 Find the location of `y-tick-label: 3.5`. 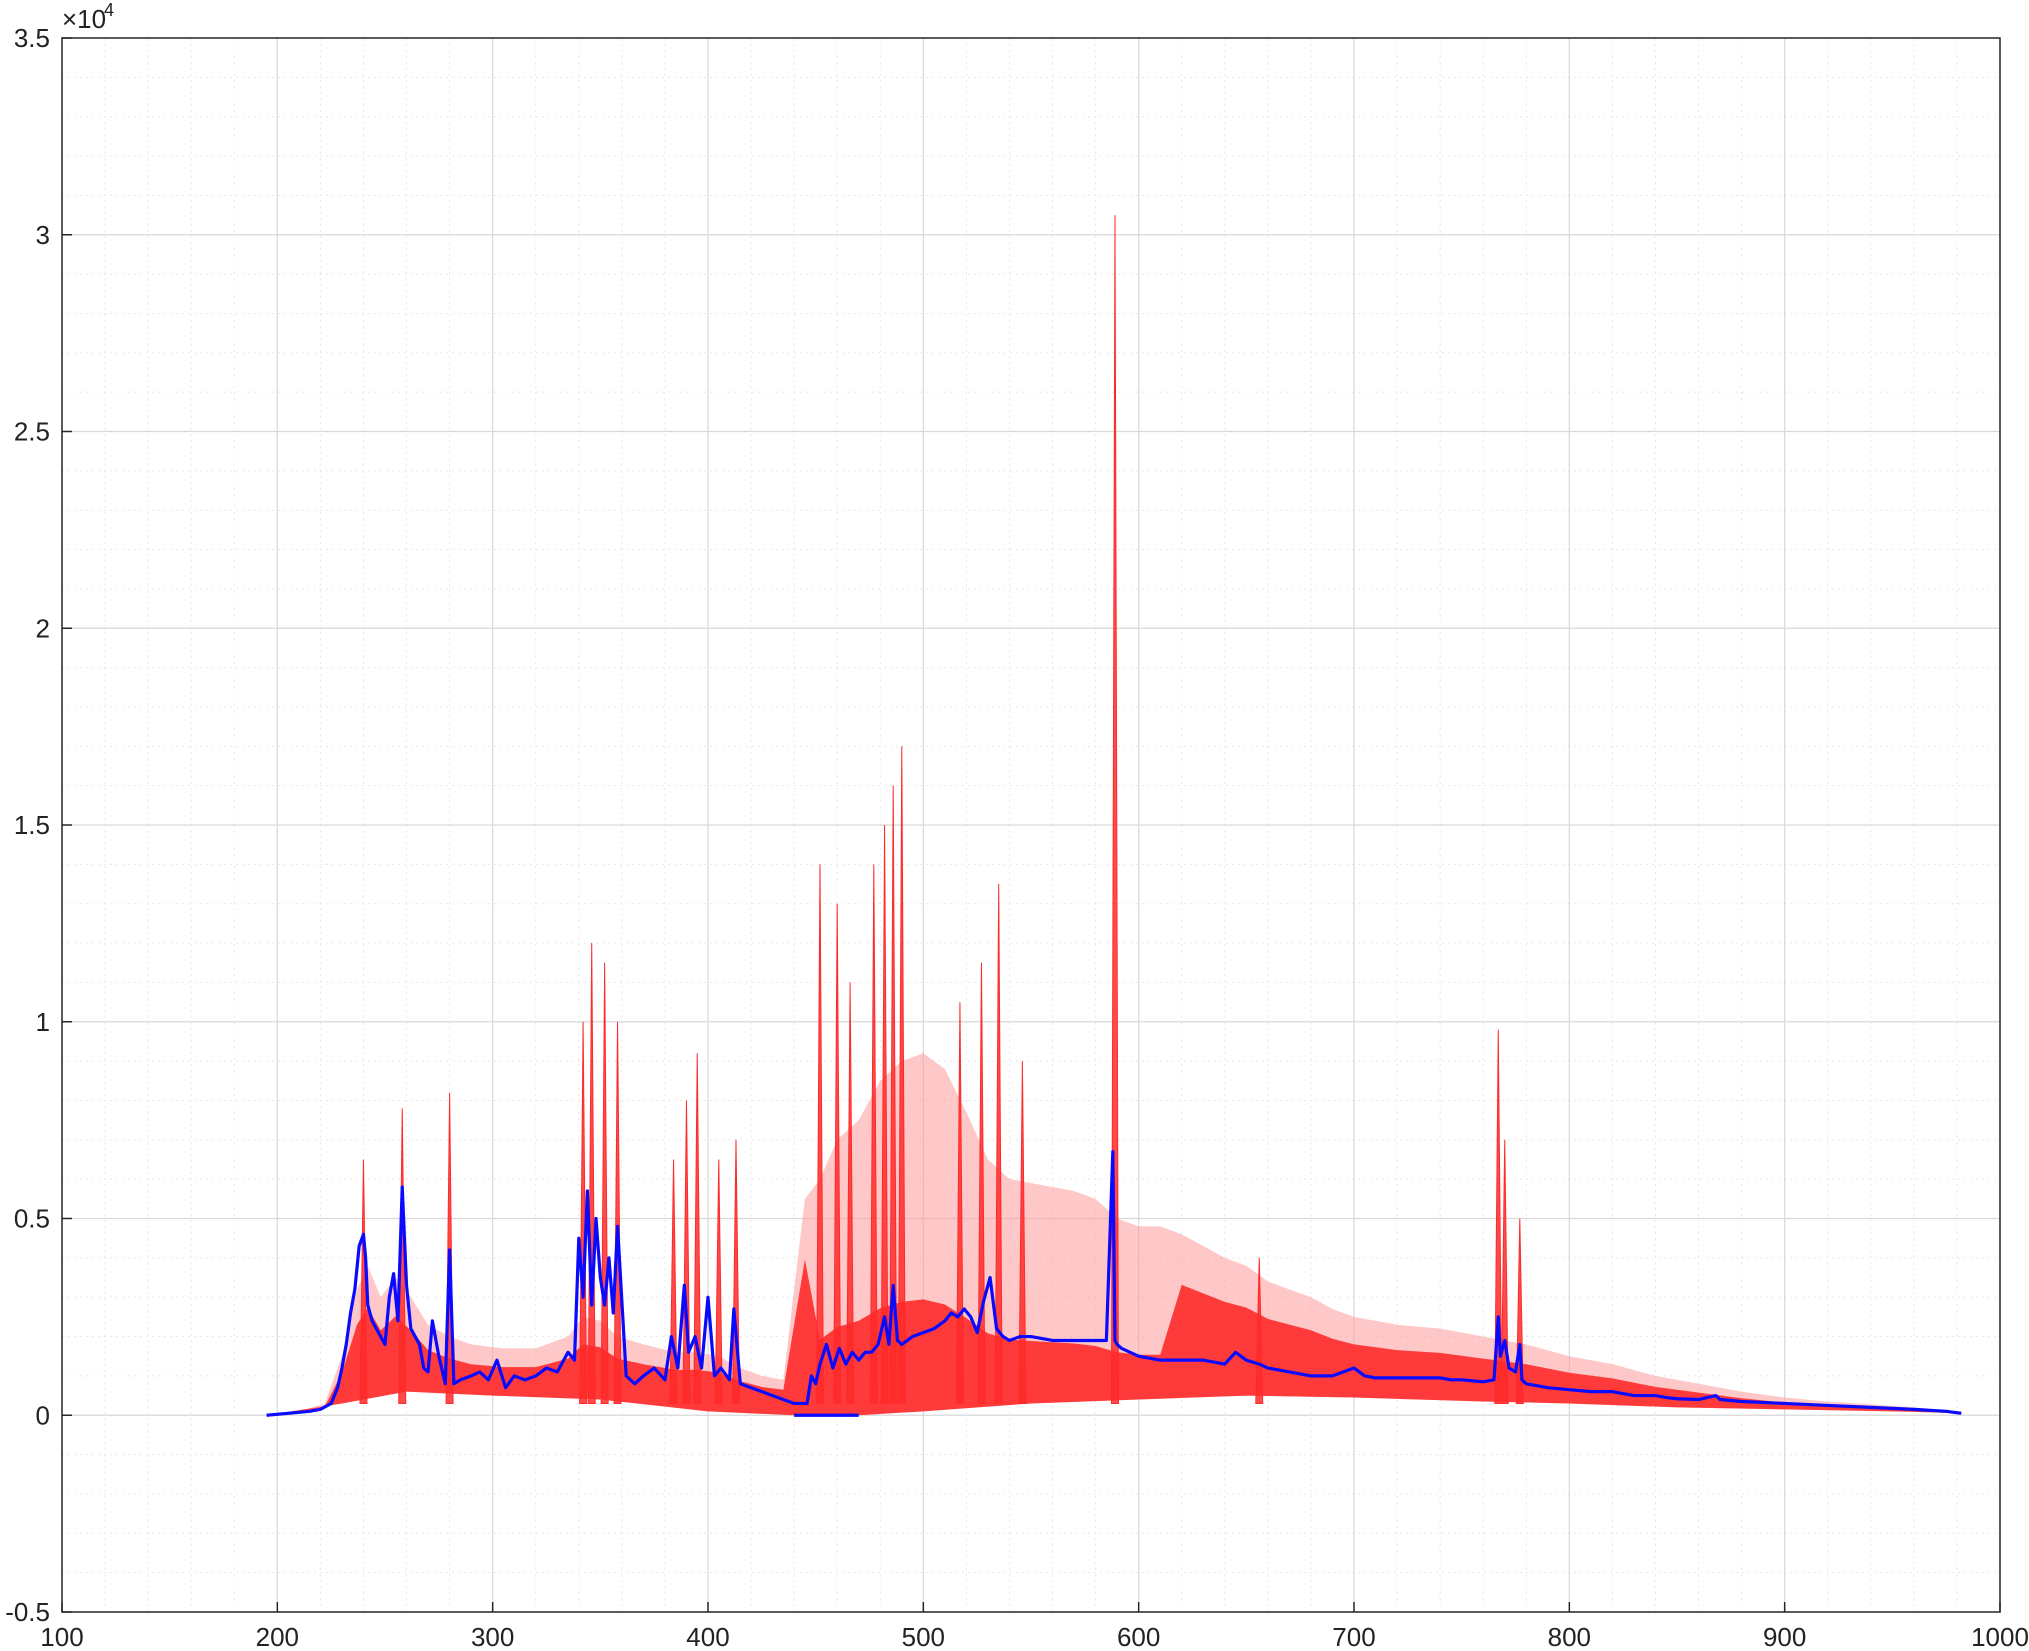

y-tick-label: 3.5 is located at coordinates (32, 38).